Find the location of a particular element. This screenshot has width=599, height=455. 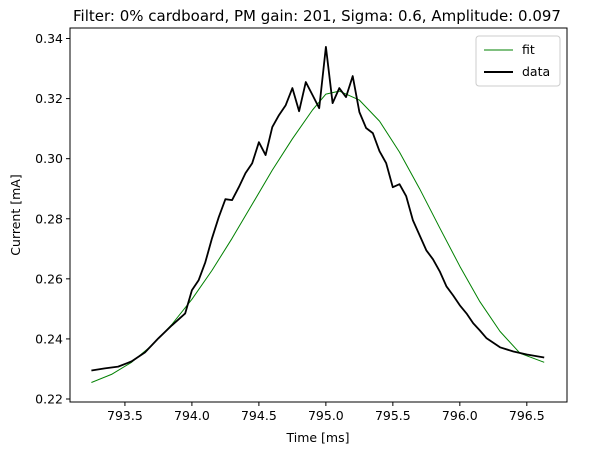

legend-data-label: data is located at coordinates (536, 71).